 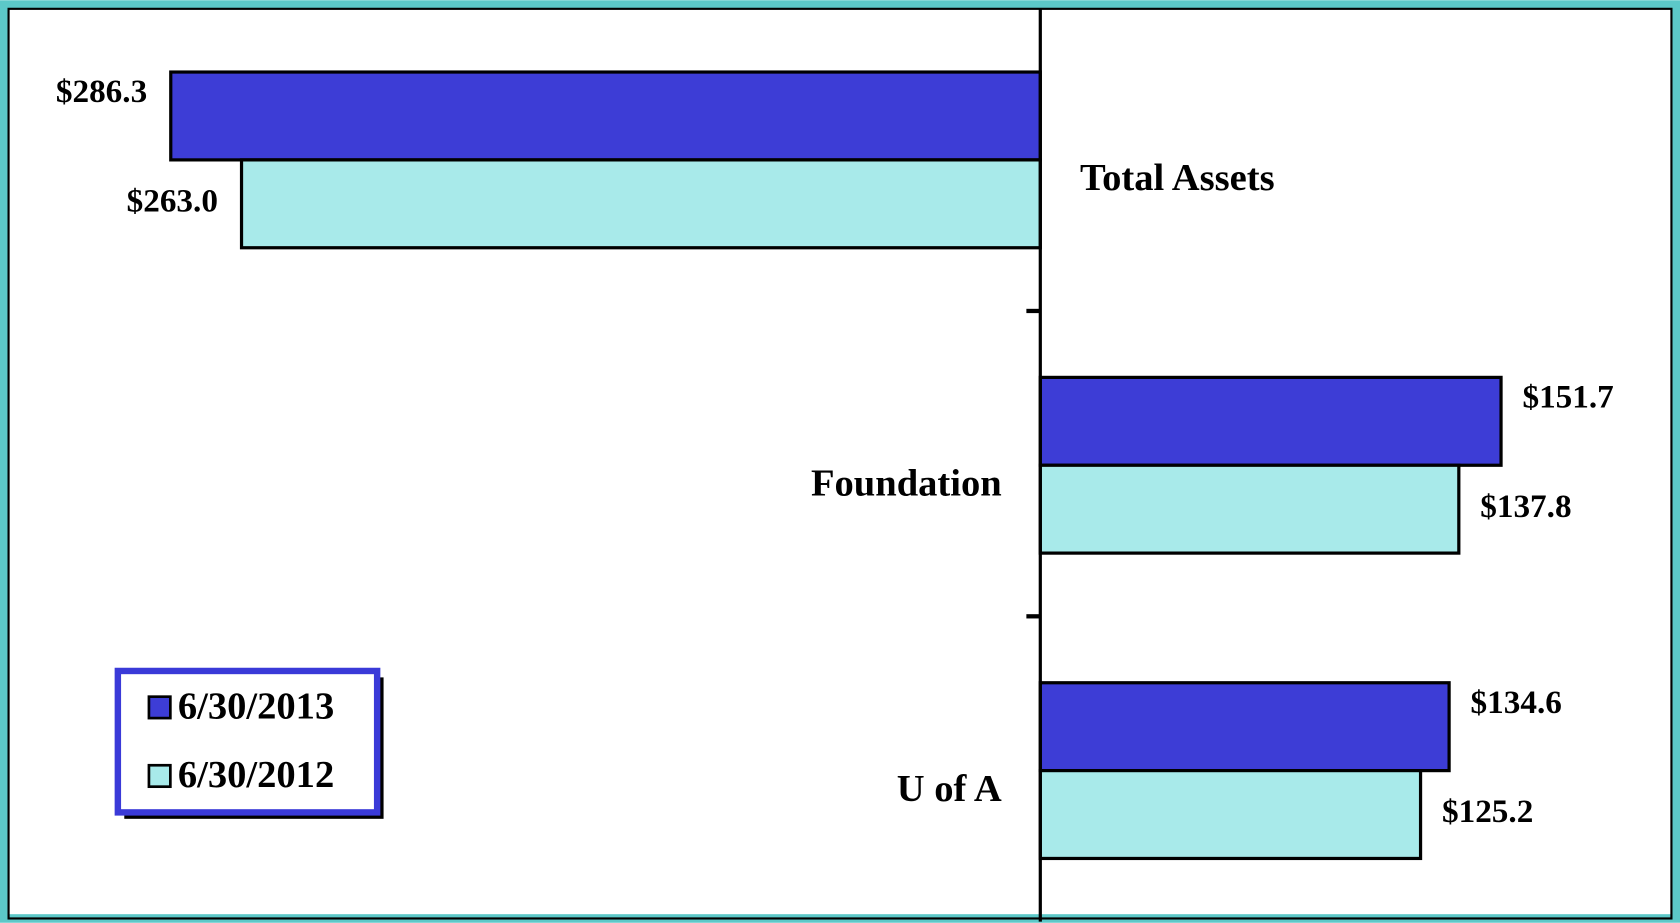 I want to click on y-tick-label: Total Assets, so click(x=1177, y=178).